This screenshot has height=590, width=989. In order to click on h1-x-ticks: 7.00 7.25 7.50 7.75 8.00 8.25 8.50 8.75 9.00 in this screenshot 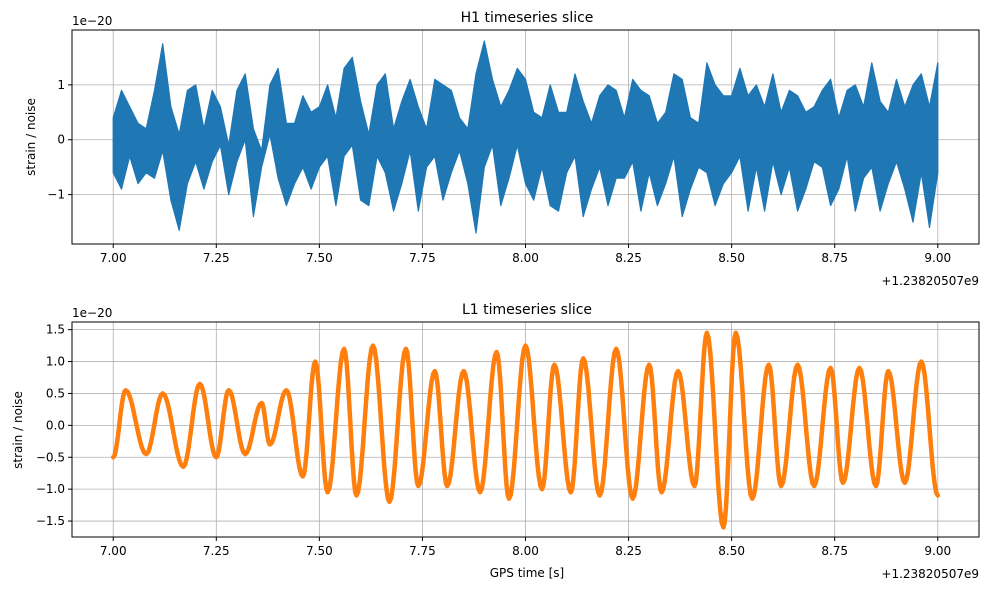, I will do `click(525, 254)`.